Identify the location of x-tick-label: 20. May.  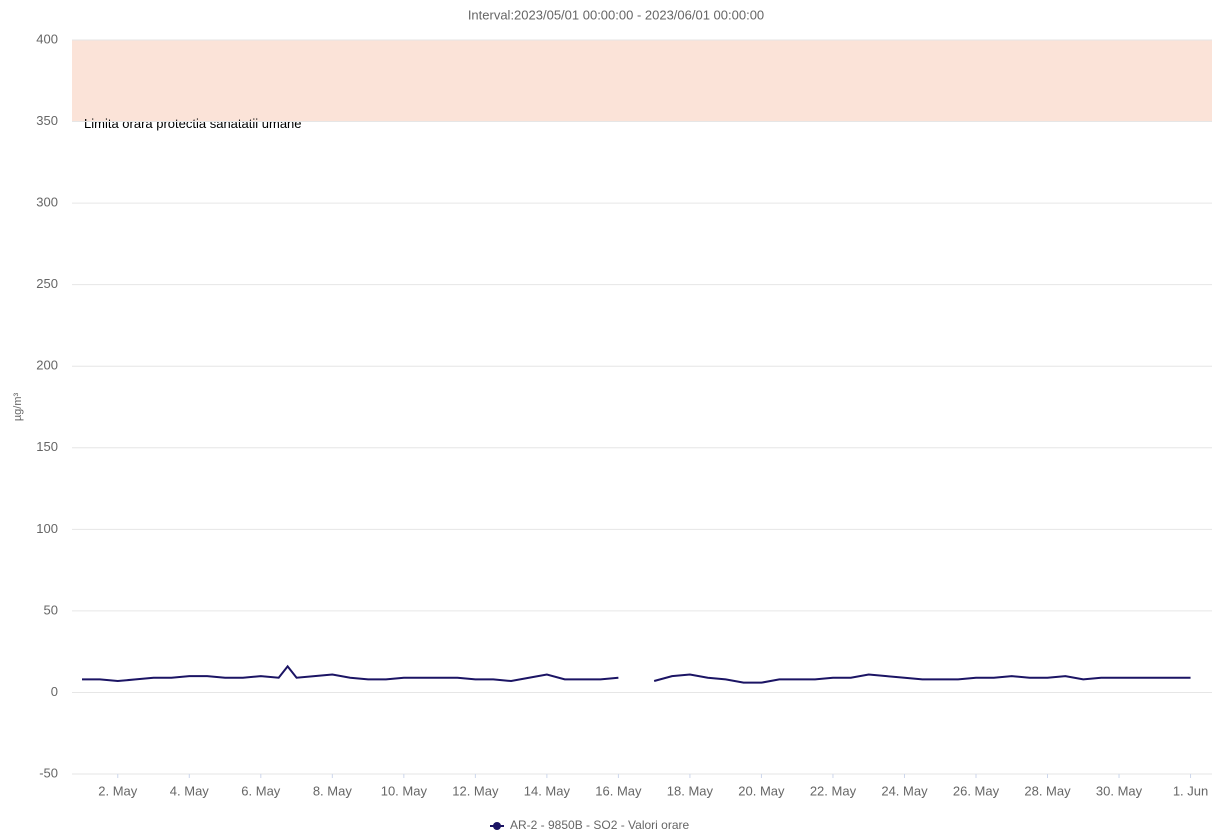
(761, 790).